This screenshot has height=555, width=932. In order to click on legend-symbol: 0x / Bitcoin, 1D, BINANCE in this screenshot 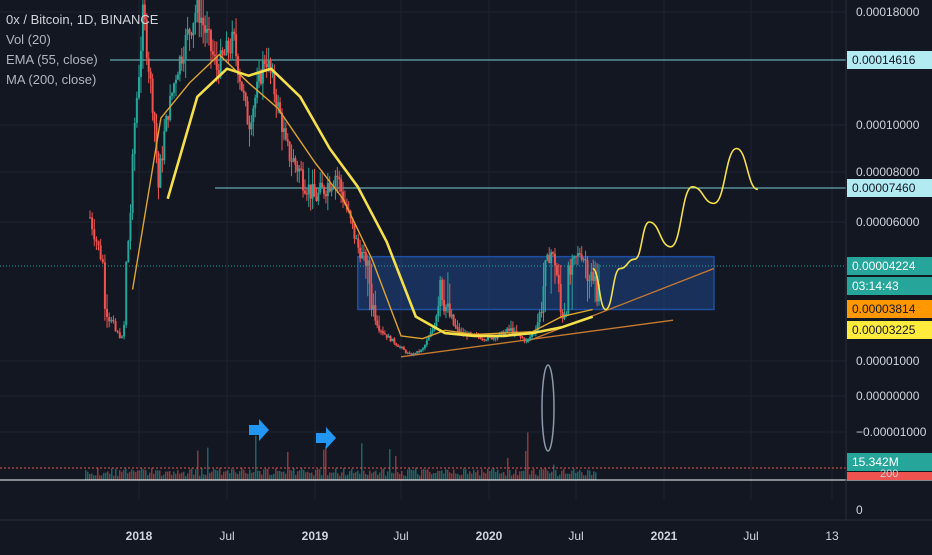, I will do `click(82, 19)`.